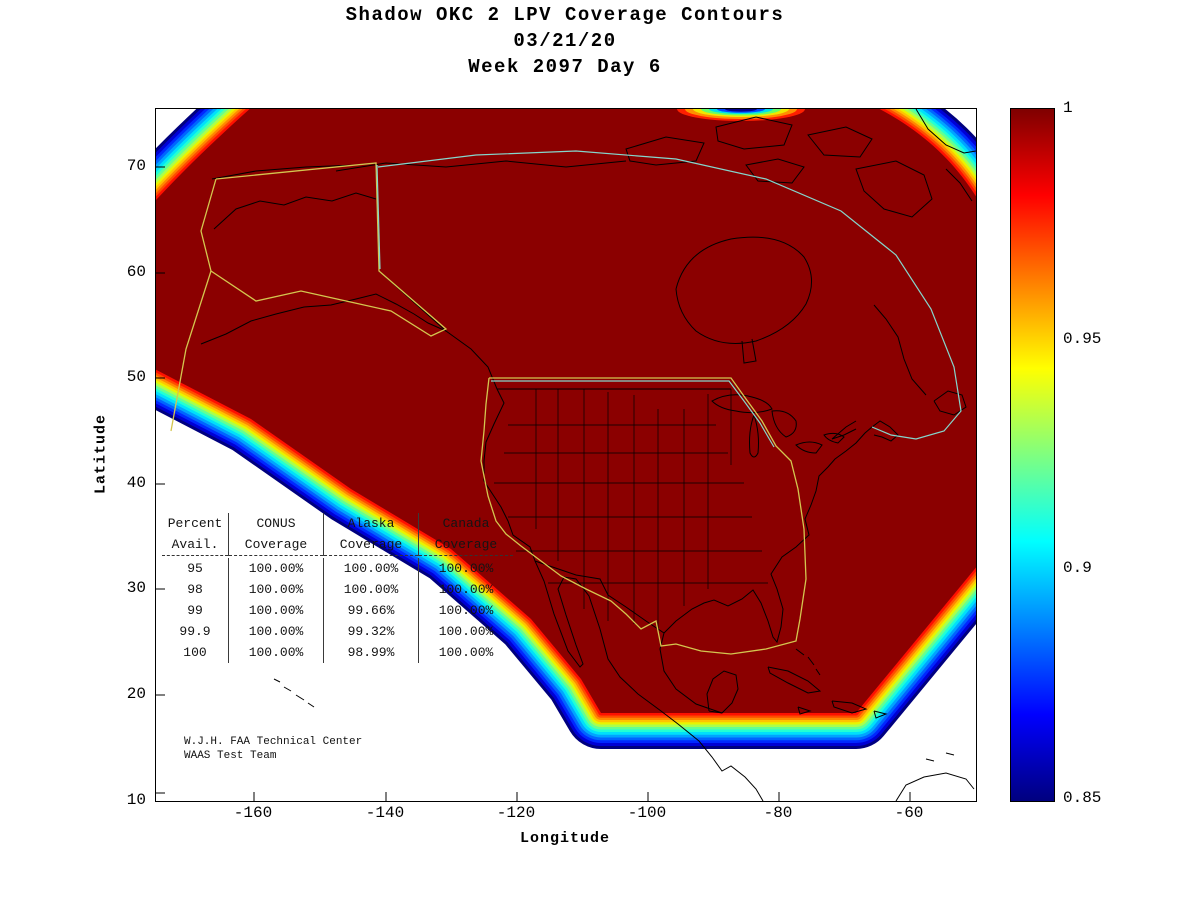  What do you see at coordinates (253, 813) in the screenshot?
I see `x-tick-label: -160` at bounding box center [253, 813].